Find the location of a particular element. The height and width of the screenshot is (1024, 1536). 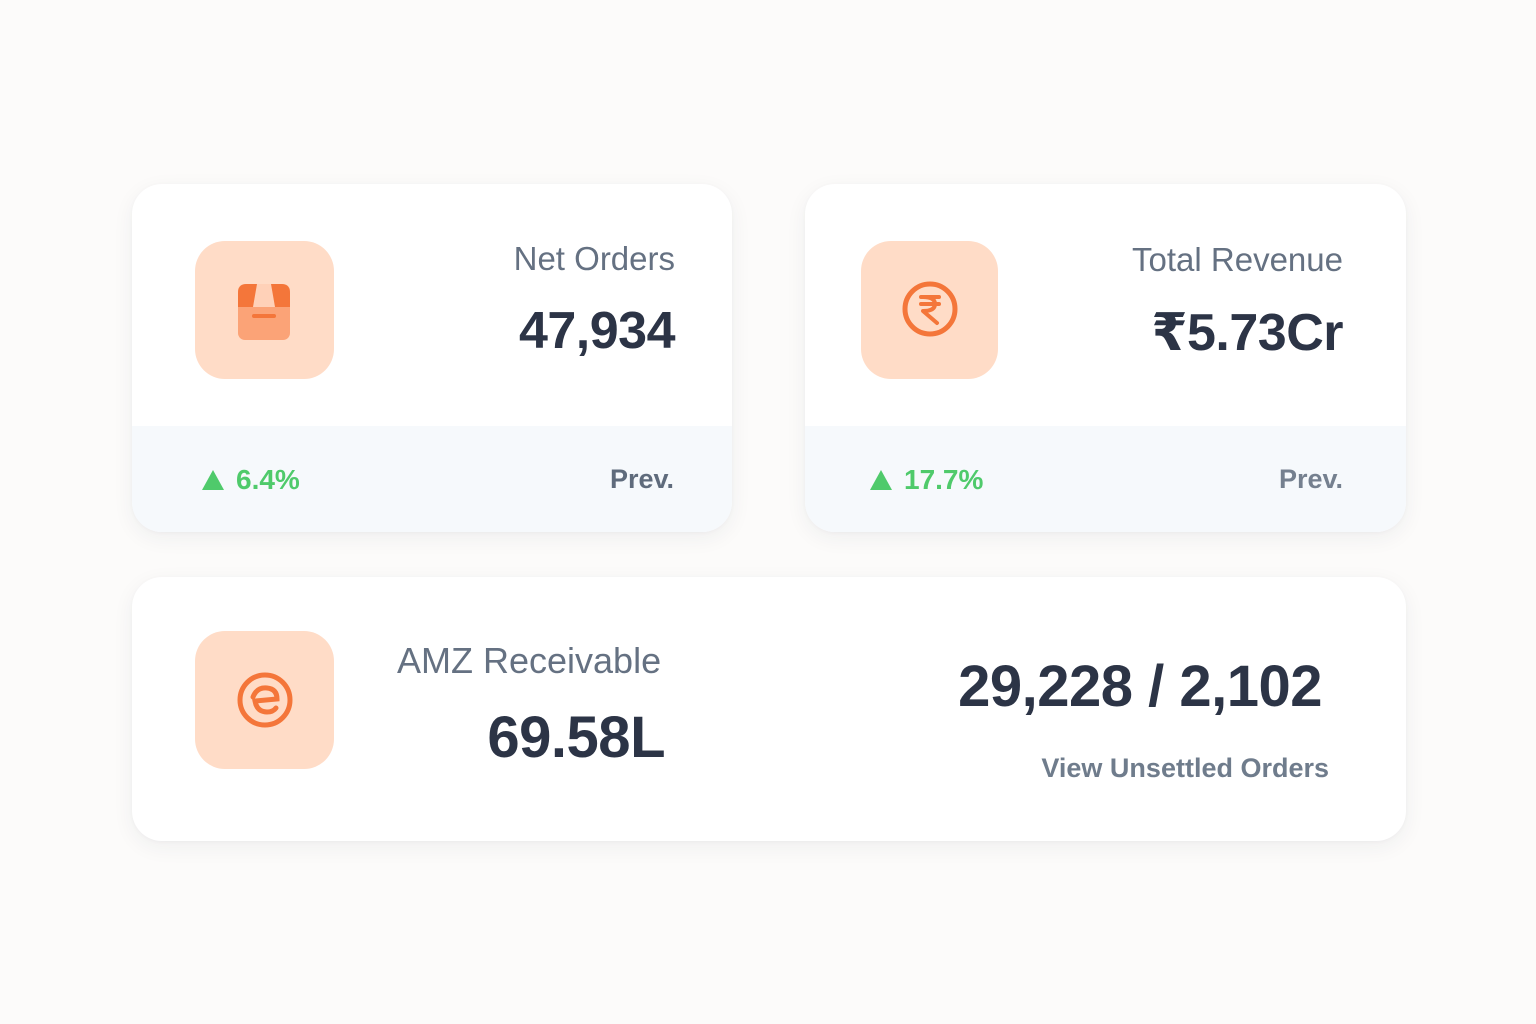

rupee-icon is located at coordinates (929, 310).